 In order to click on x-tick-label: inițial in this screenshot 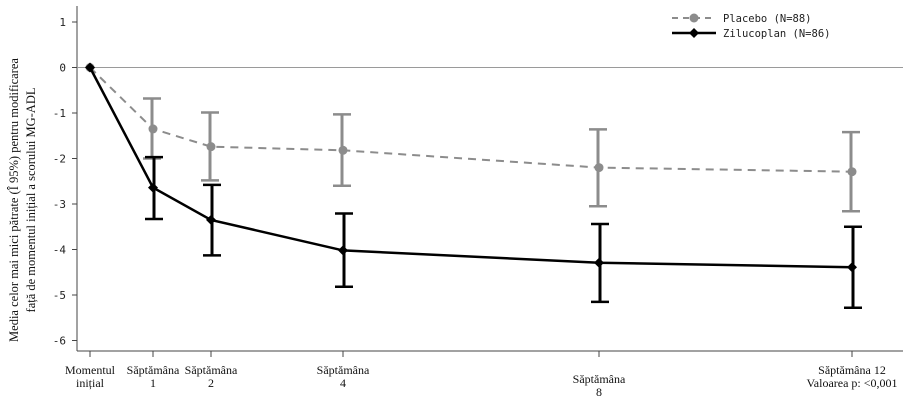, I will do `click(90, 383)`.